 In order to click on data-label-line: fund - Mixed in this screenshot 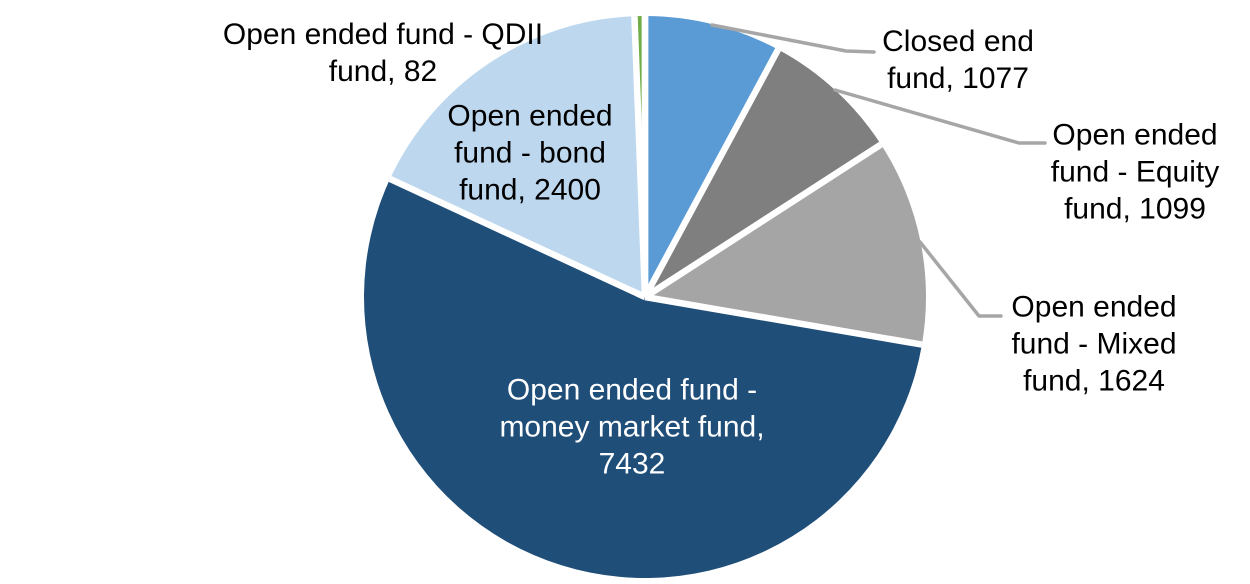, I will do `click(1094, 344)`.